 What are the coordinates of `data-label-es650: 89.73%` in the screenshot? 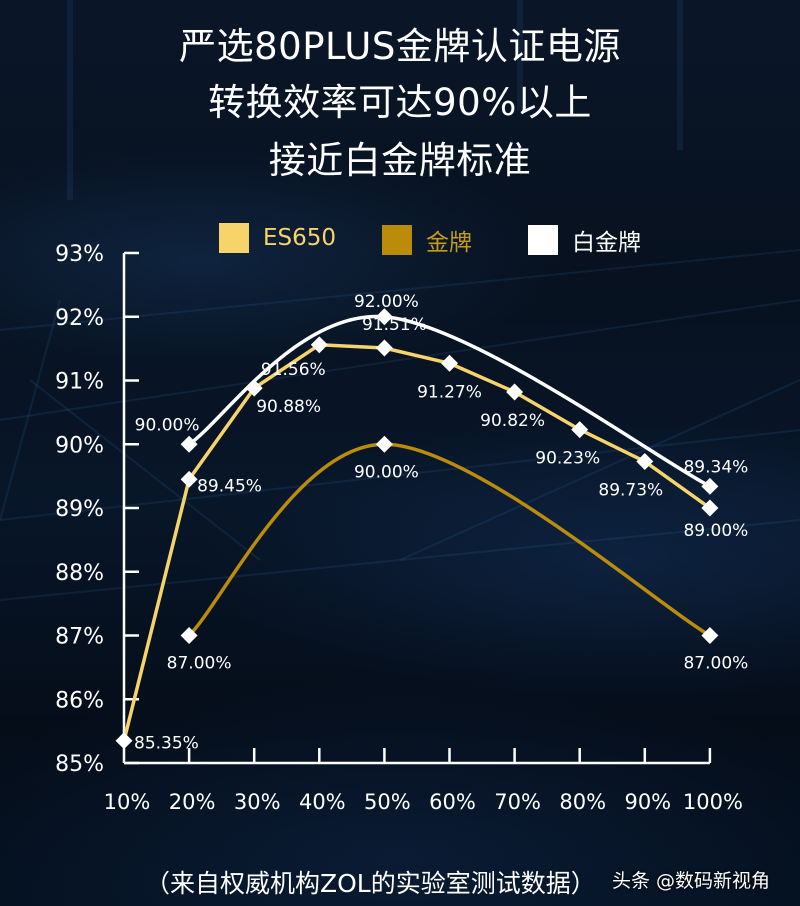 It's located at (630, 490).